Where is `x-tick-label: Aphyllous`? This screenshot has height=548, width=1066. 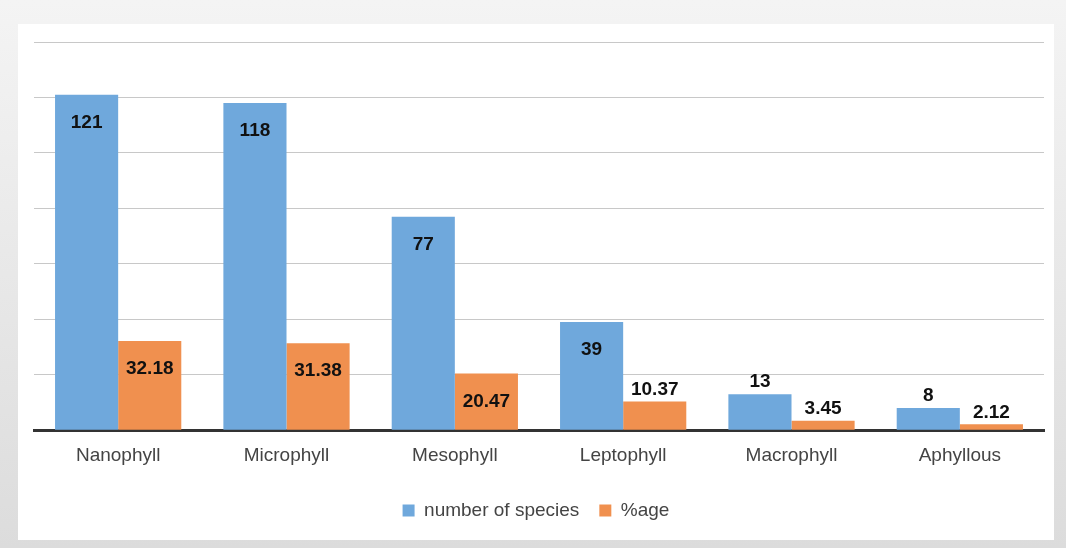 x-tick-label: Aphyllous is located at coordinates (960, 454).